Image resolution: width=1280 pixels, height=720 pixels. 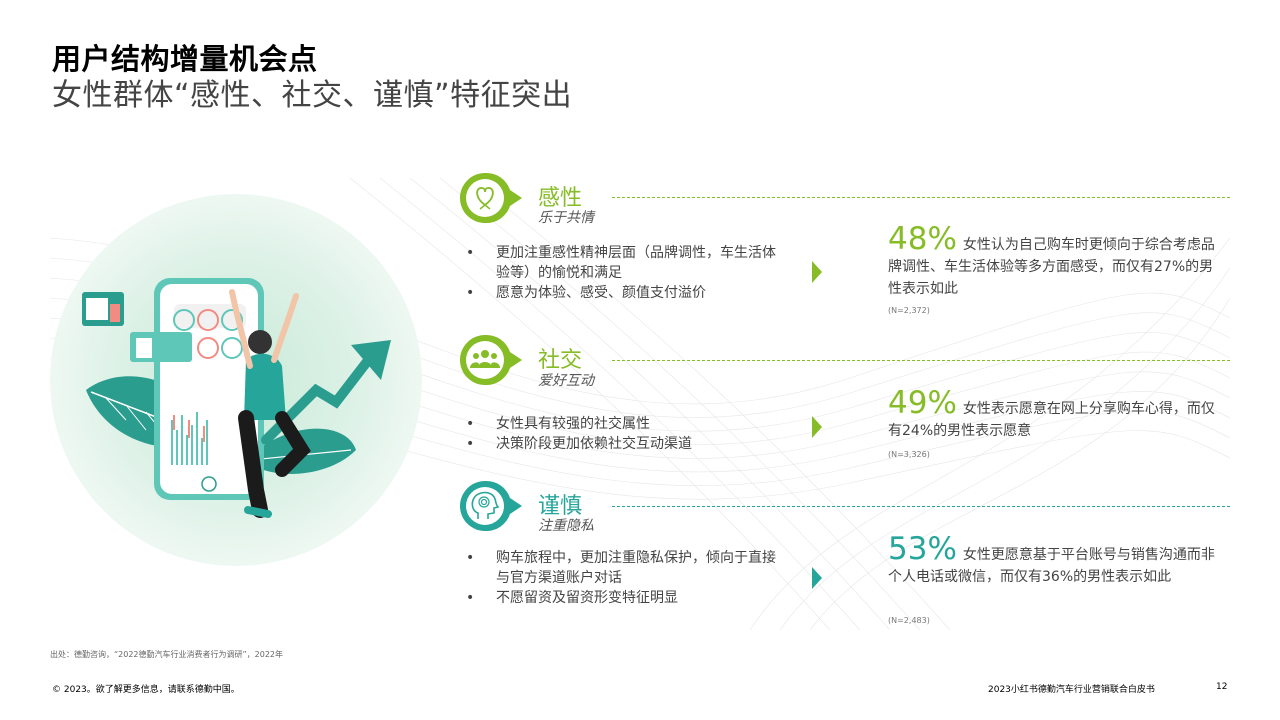 I want to click on section-subtitle-cautious: 注重隐私, so click(x=566, y=526).